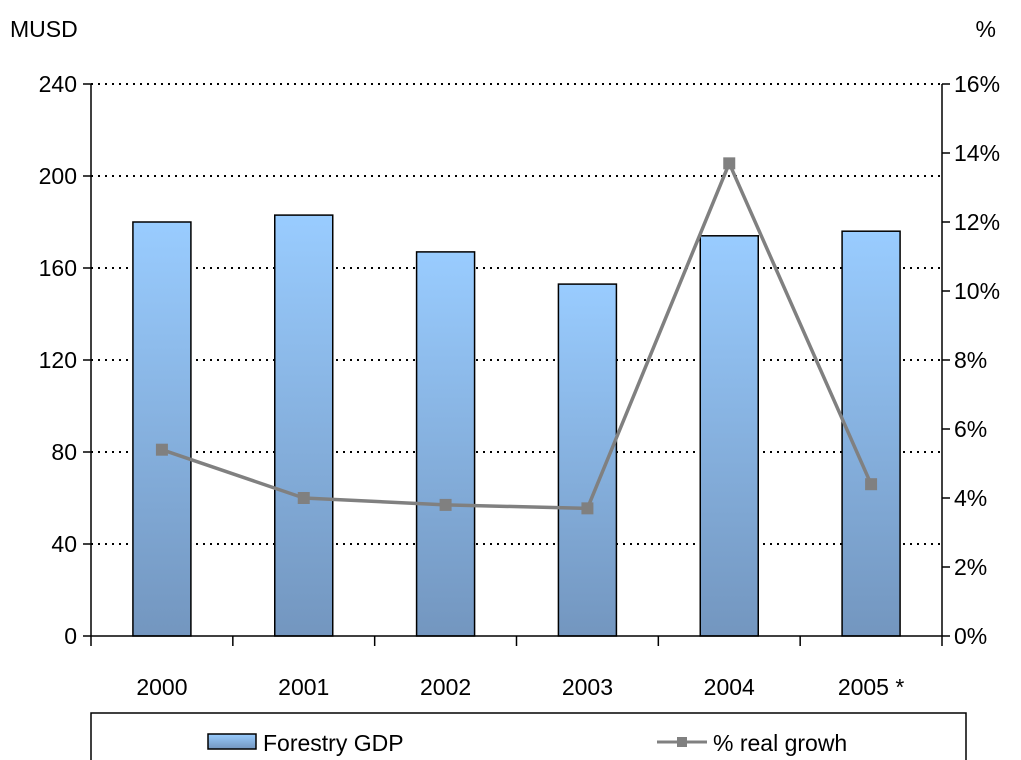  I want to click on legend-label-forestry-gdp: Forestry GDP, so click(333, 743).